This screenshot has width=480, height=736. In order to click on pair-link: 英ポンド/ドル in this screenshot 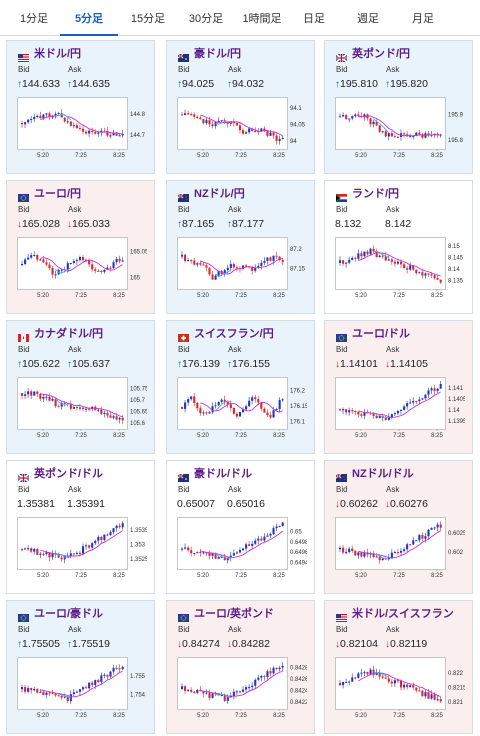, I will do `click(60, 474)`.